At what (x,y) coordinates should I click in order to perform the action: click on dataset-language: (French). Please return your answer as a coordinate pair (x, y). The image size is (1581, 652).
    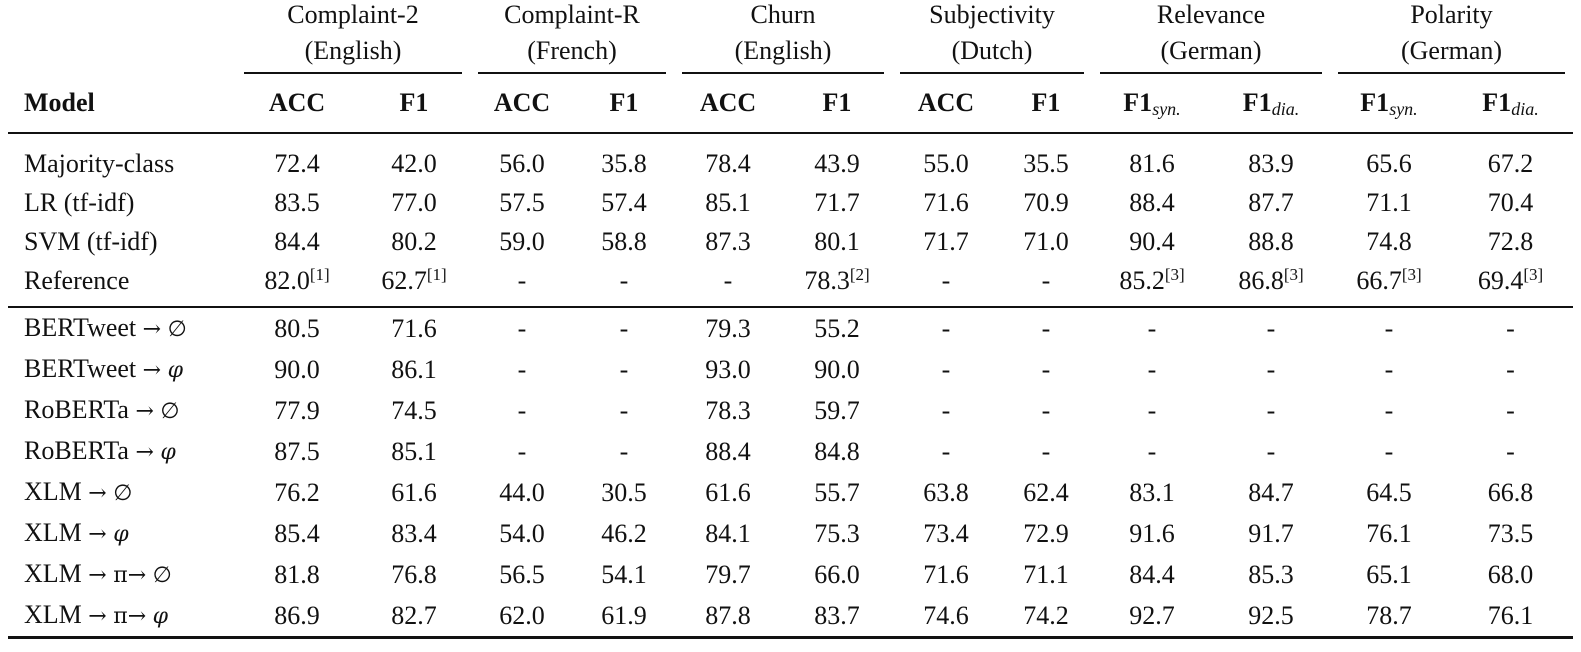
    Looking at the image, I should click on (572, 50).